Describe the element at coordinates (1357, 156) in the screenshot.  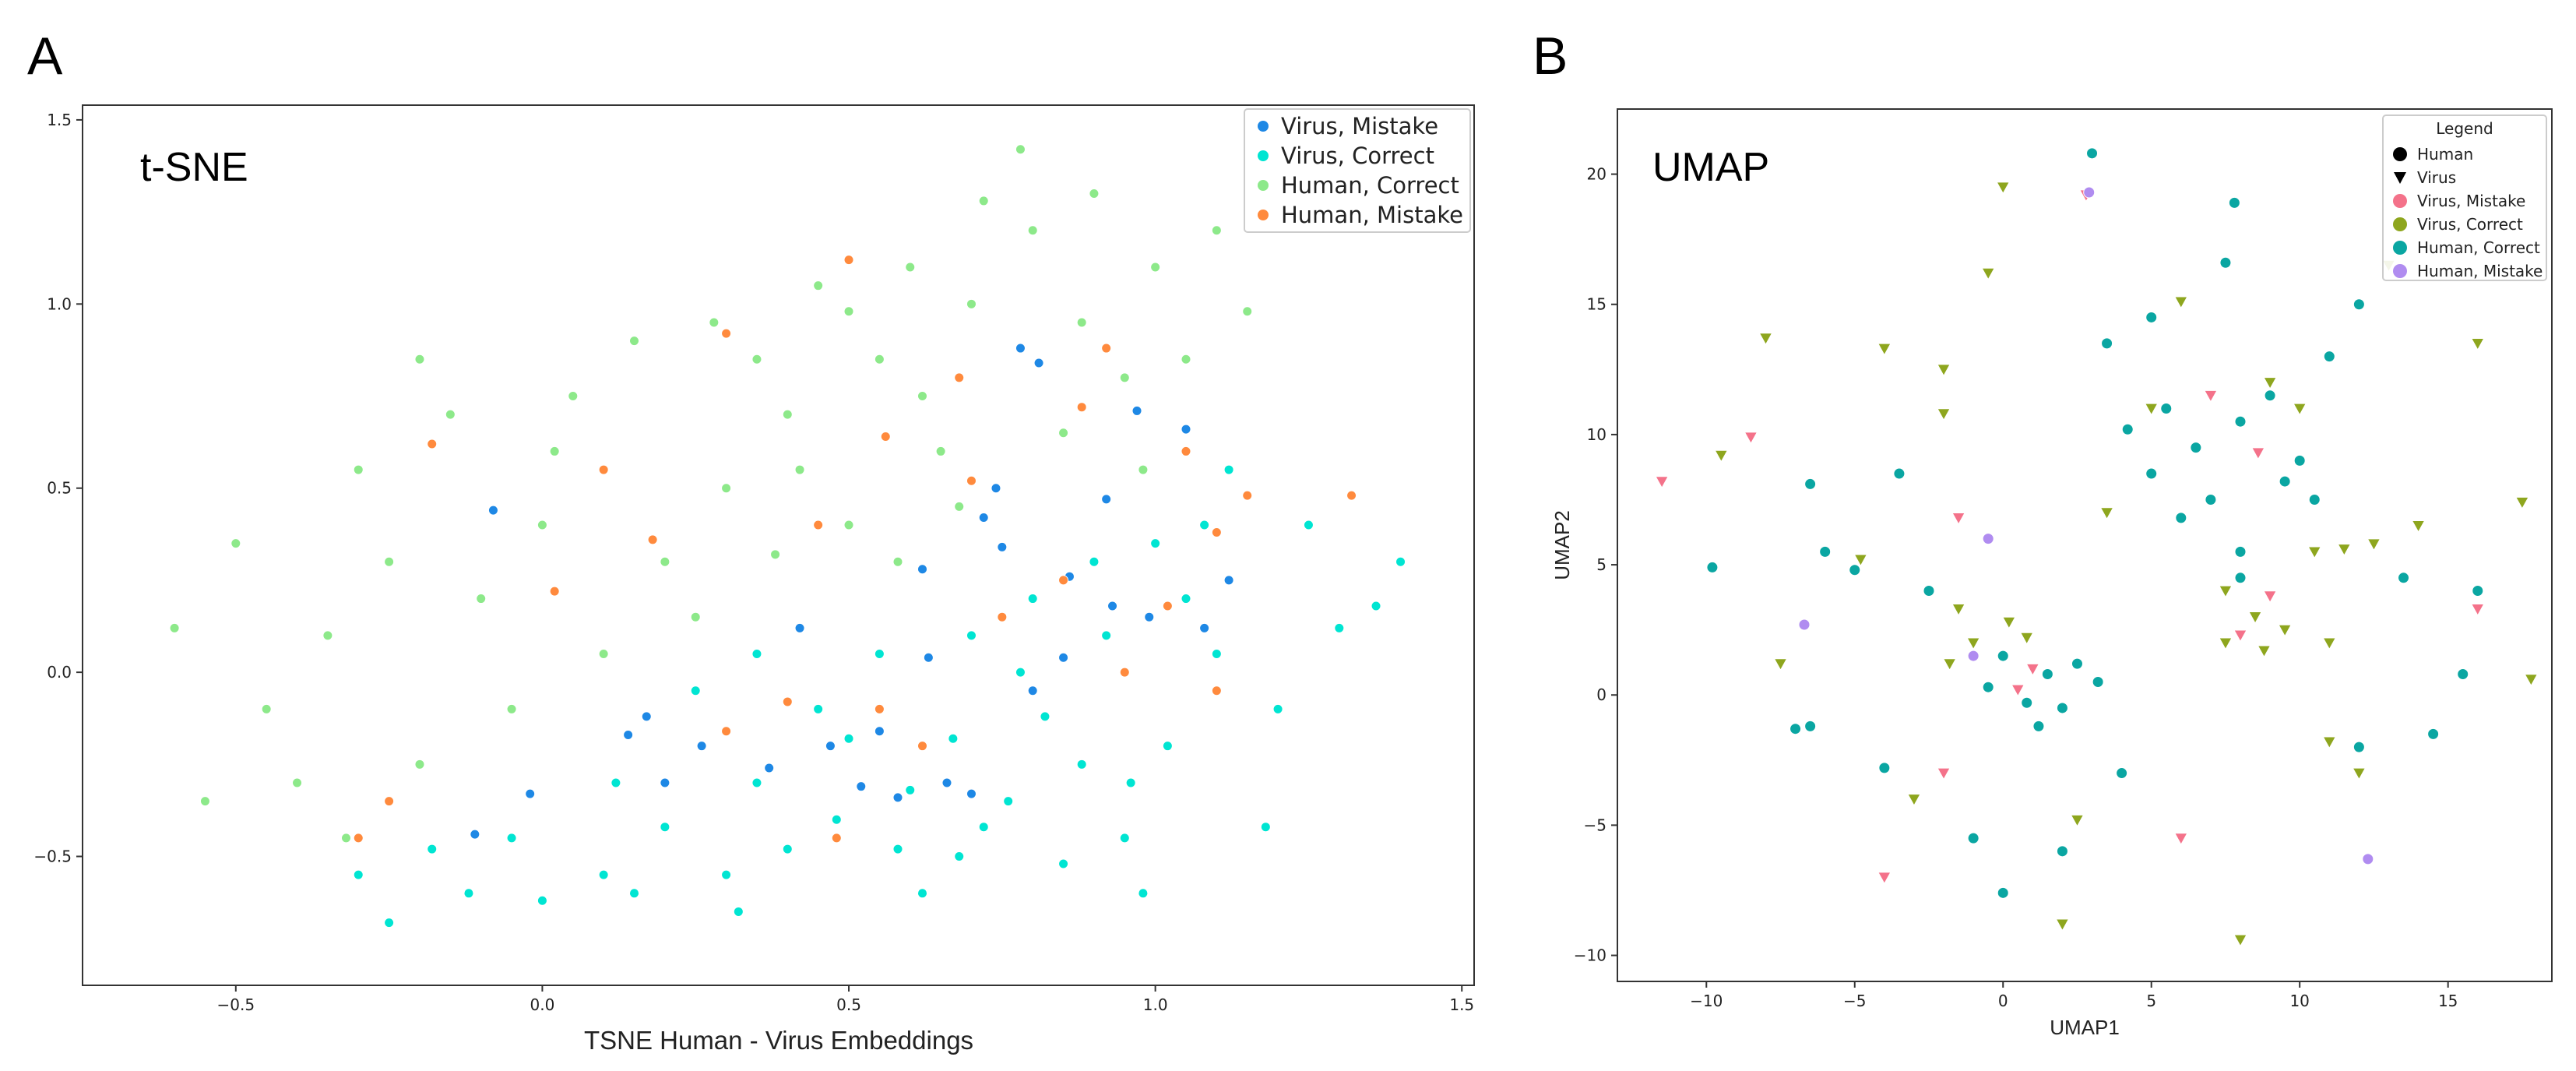
I see `legend-label: Virus, Correct` at that location.